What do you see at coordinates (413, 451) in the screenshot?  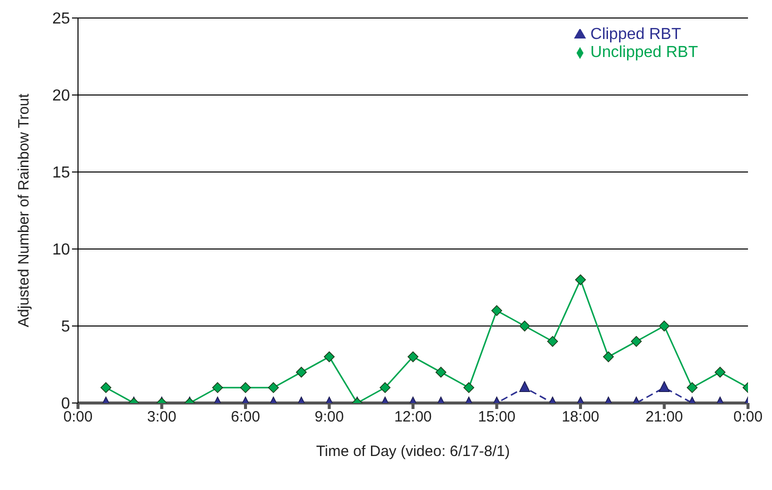 I see `x-axis-title: Time of Day (video: 6/17-8/1)` at bounding box center [413, 451].